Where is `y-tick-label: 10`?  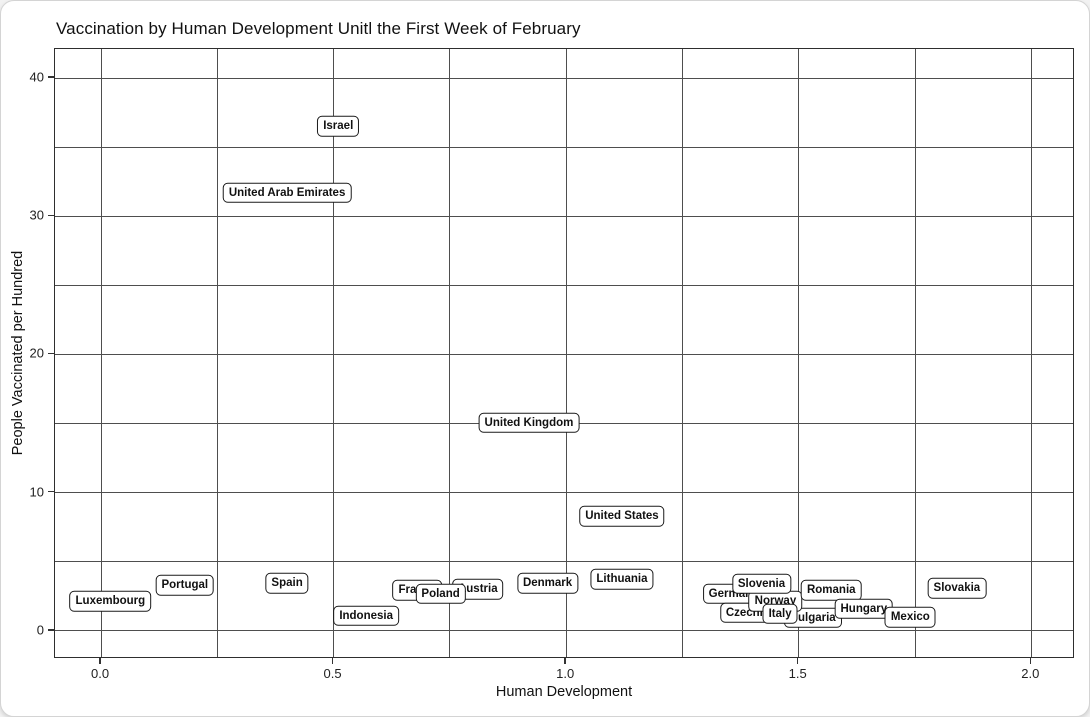 y-tick-label: 10 is located at coordinates (36, 492).